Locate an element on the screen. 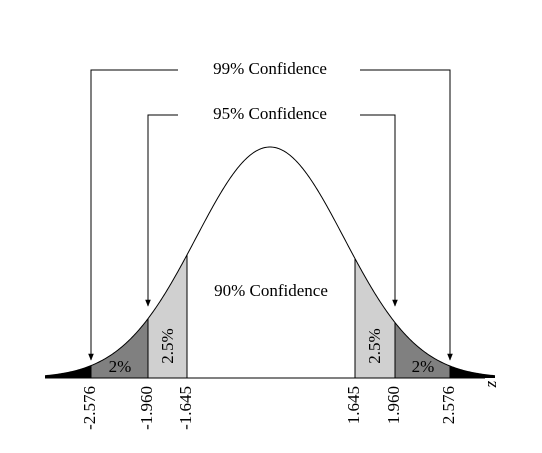 The width and height of the screenshot is (542, 453). arrow-99-left is located at coordinates (133, 215).